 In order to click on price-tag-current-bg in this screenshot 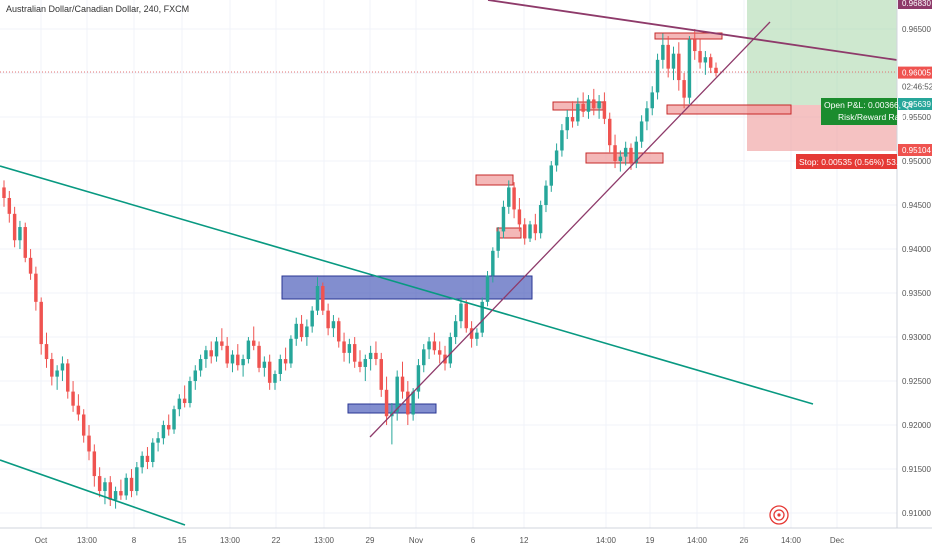, I will do `click(915, 72)`.